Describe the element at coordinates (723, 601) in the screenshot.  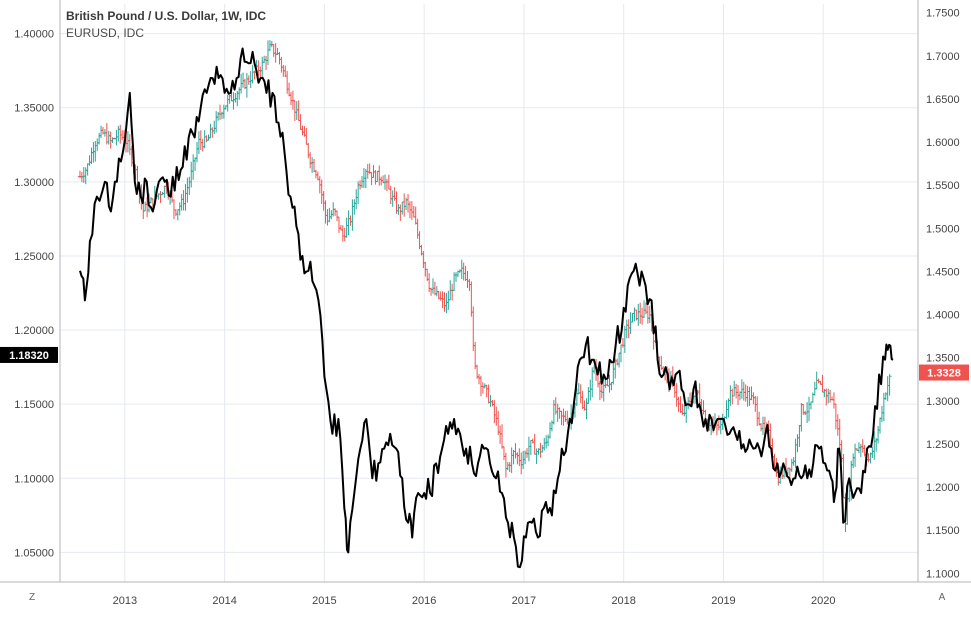
I see `x-tick-label: 2019` at that location.